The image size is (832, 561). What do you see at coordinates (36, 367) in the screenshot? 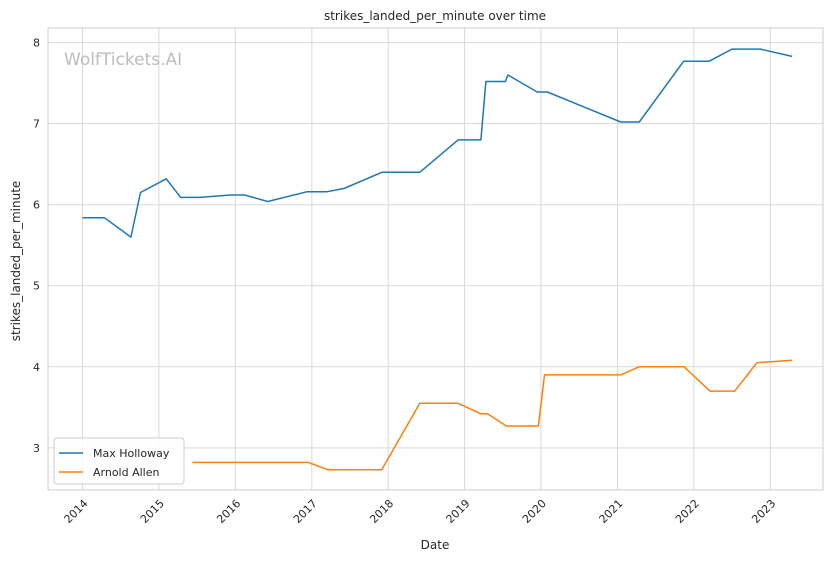
I see `y-tick-label: 4` at bounding box center [36, 367].